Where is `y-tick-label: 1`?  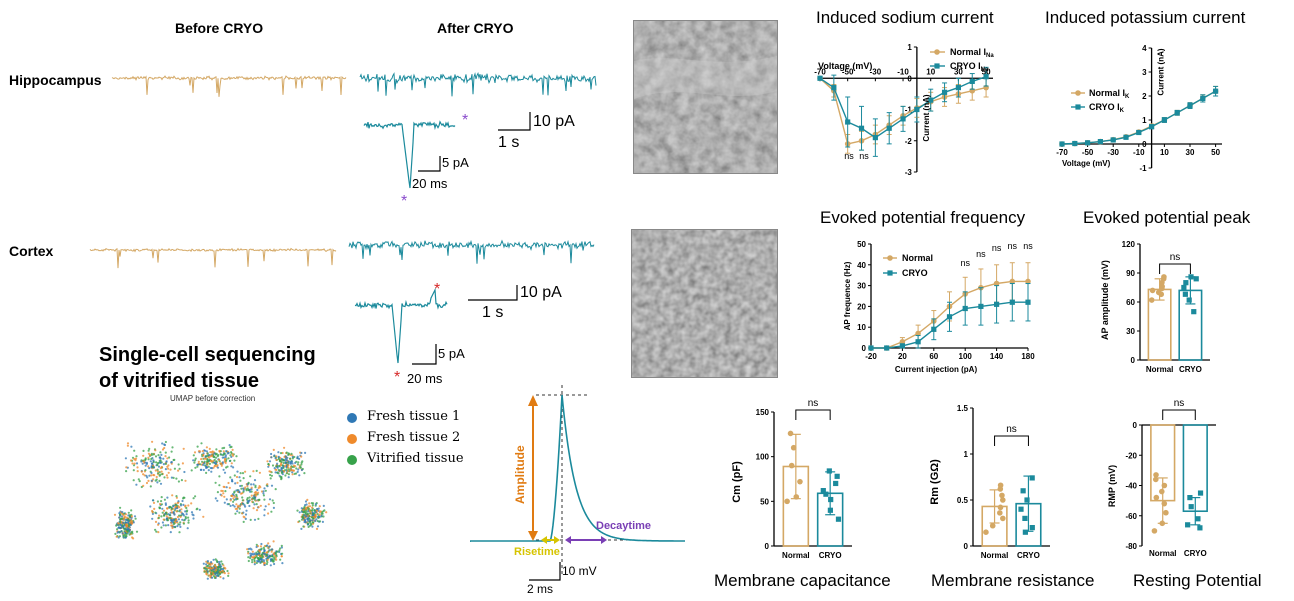
y-tick-label: 1 is located at coordinates (966, 454).